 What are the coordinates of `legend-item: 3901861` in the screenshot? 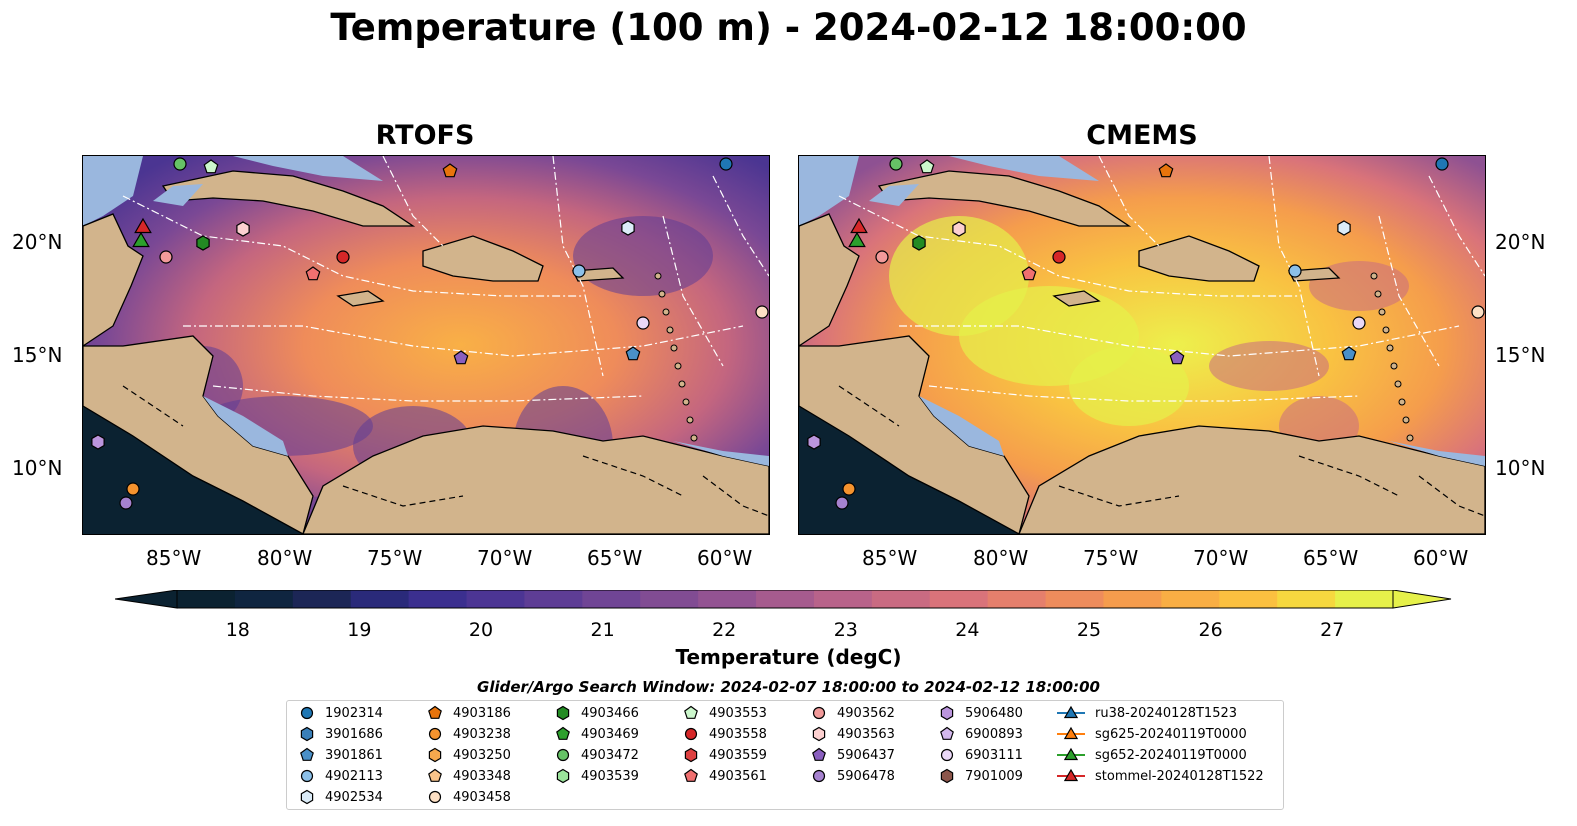 It's located at (341, 755).